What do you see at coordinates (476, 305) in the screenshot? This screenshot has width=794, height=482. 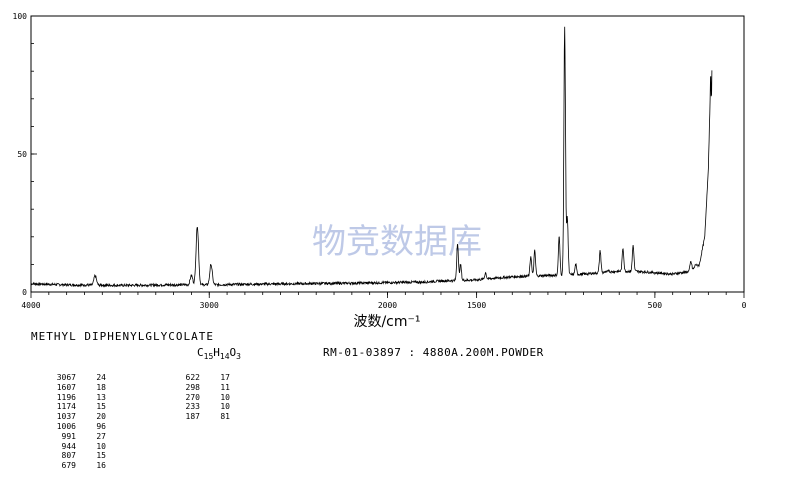 I see `x-tick-label: 1500` at bounding box center [476, 305].